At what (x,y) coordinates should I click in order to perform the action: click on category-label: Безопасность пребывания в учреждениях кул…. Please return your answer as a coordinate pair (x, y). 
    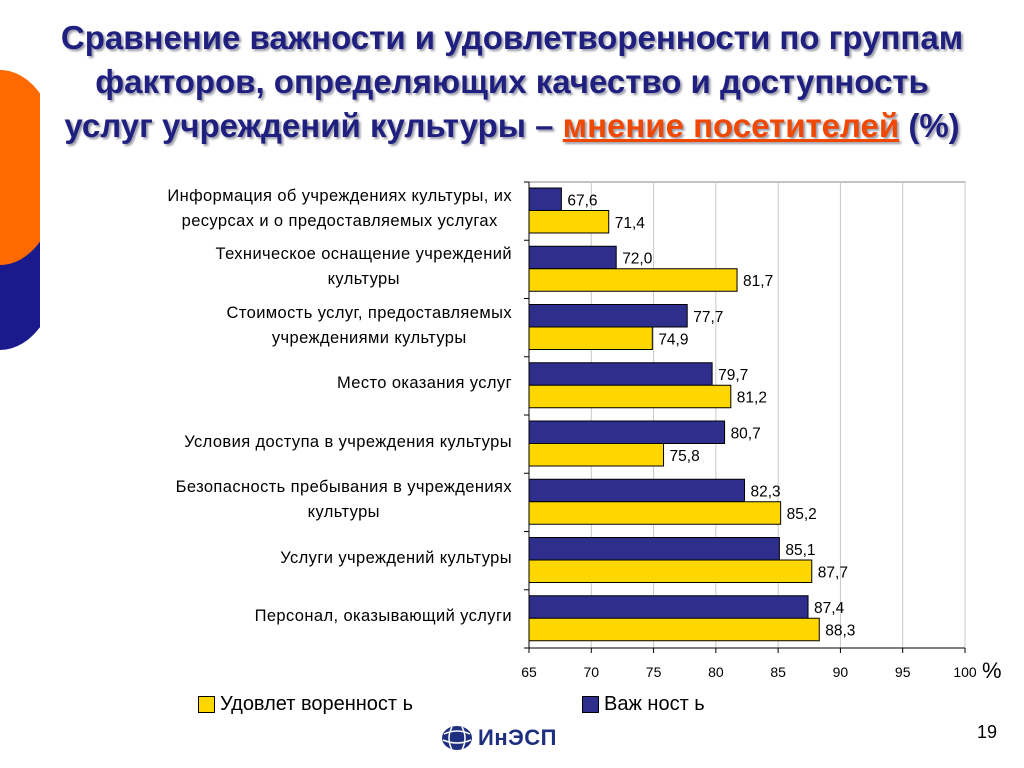
    Looking at the image, I should click on (344, 500).